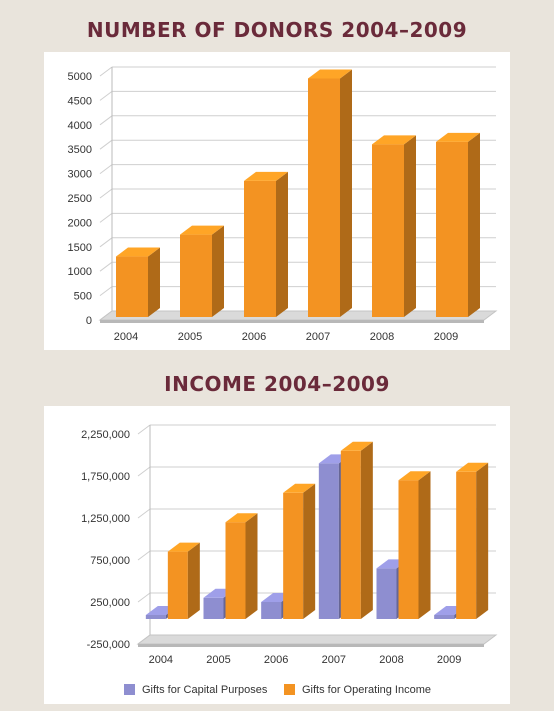  I want to click on legend-label: Gifts for Operating Income, so click(366, 690).